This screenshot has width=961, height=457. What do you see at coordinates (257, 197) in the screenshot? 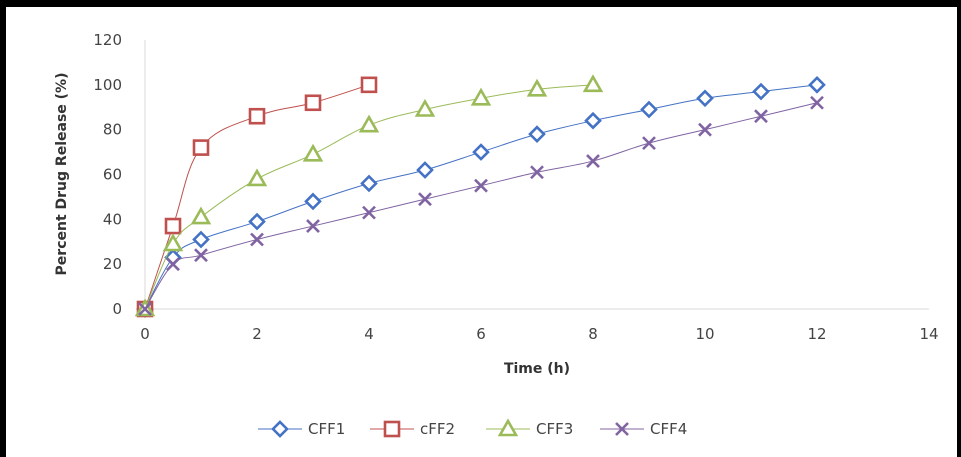
I see `series-cff2` at bounding box center [257, 197].